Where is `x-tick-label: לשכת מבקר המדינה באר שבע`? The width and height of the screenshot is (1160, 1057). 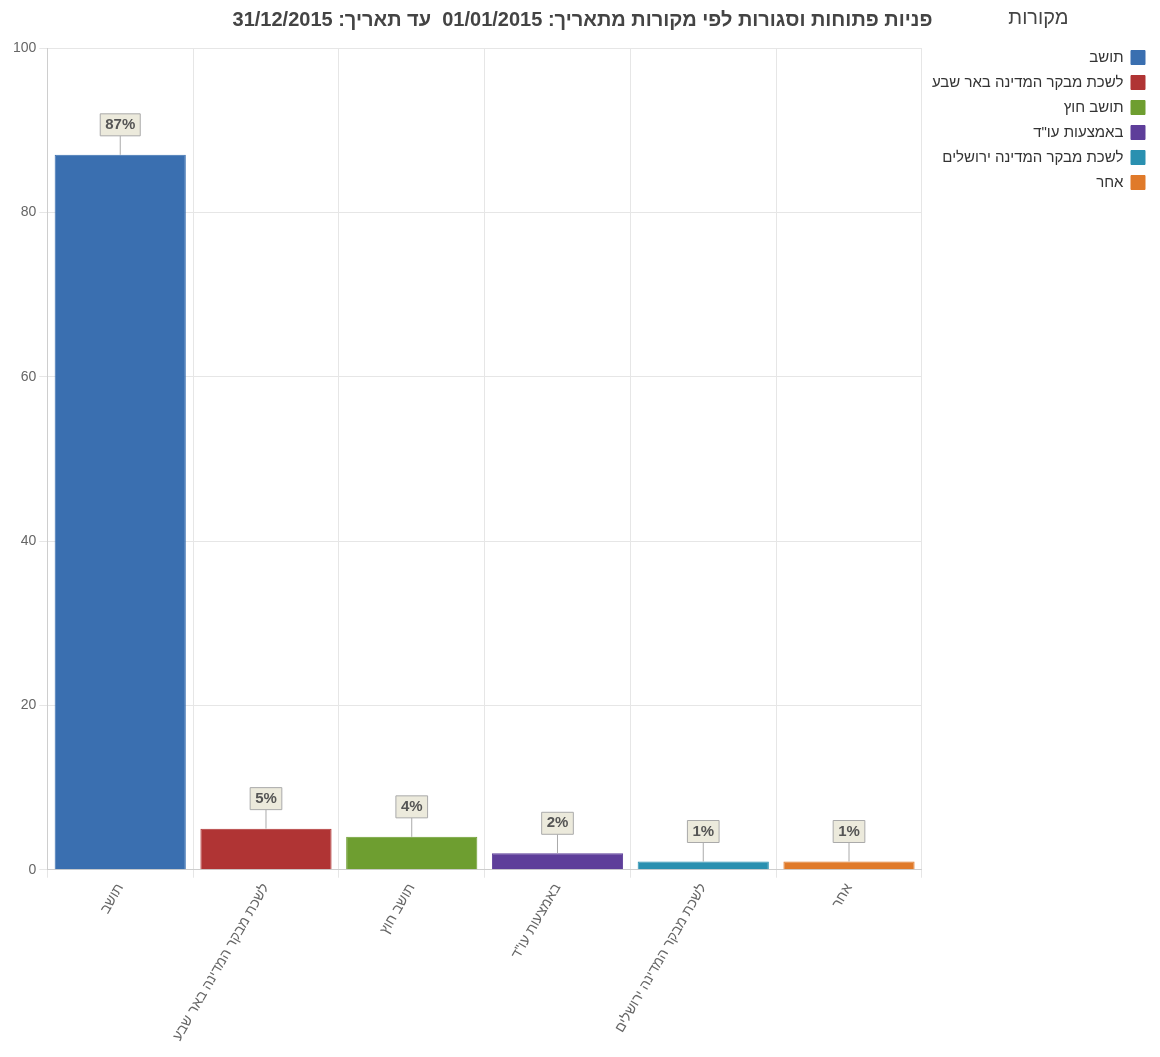
x-tick-label: לשכת מבקר המדינה באר שבע is located at coordinates (220, 962).